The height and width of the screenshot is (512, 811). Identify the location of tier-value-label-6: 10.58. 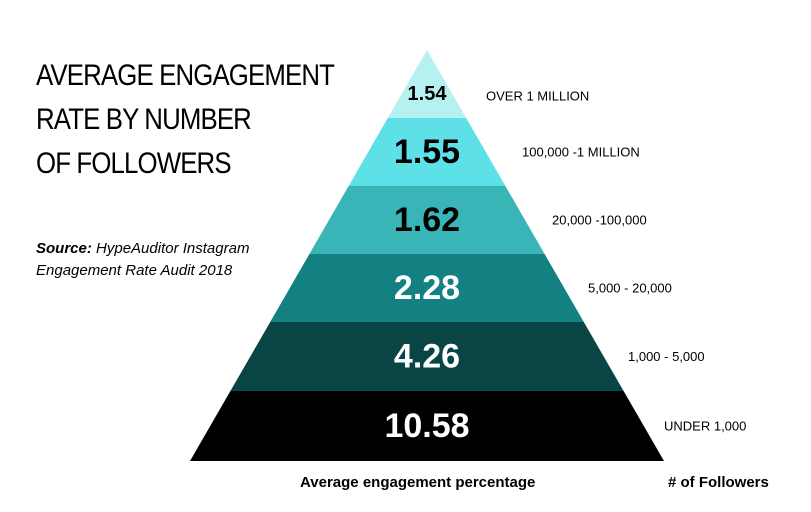
(426, 426).